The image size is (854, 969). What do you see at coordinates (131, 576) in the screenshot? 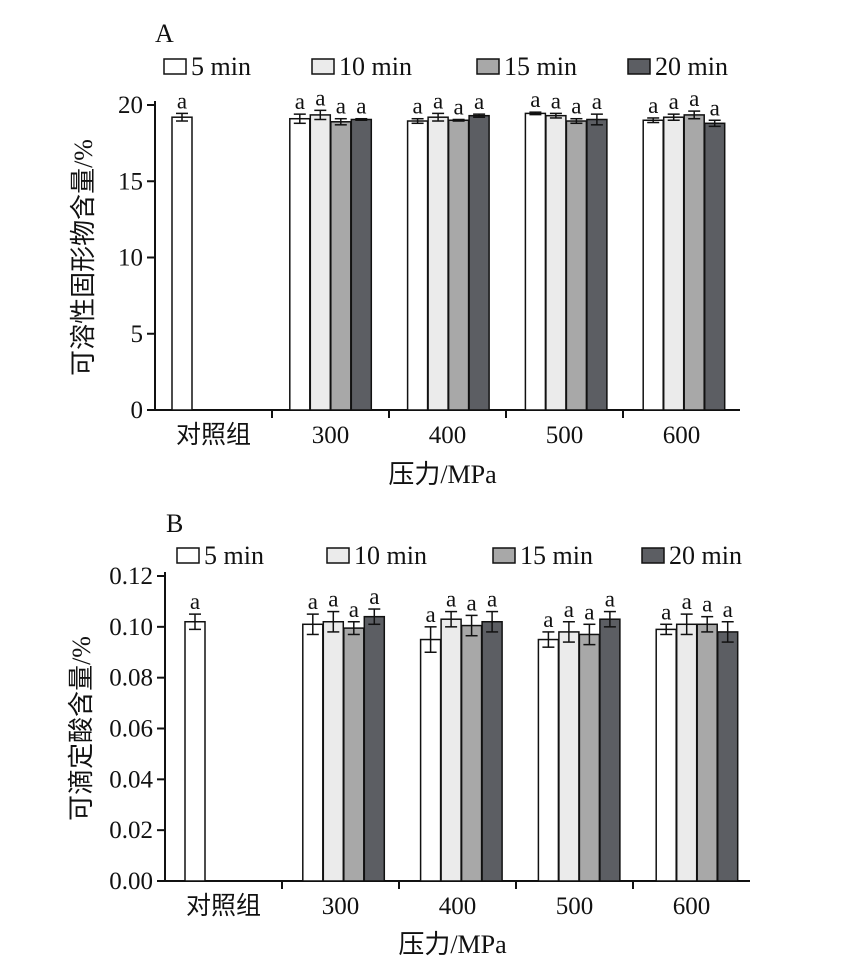
I see `y-tick-label: 0.12` at bounding box center [131, 576].